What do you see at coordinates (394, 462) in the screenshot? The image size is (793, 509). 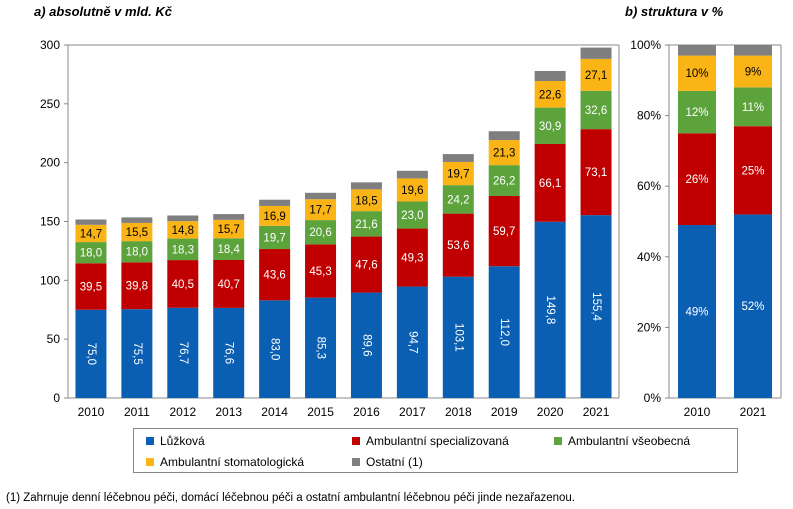 I see `legend-label: Ostatní (1)` at bounding box center [394, 462].